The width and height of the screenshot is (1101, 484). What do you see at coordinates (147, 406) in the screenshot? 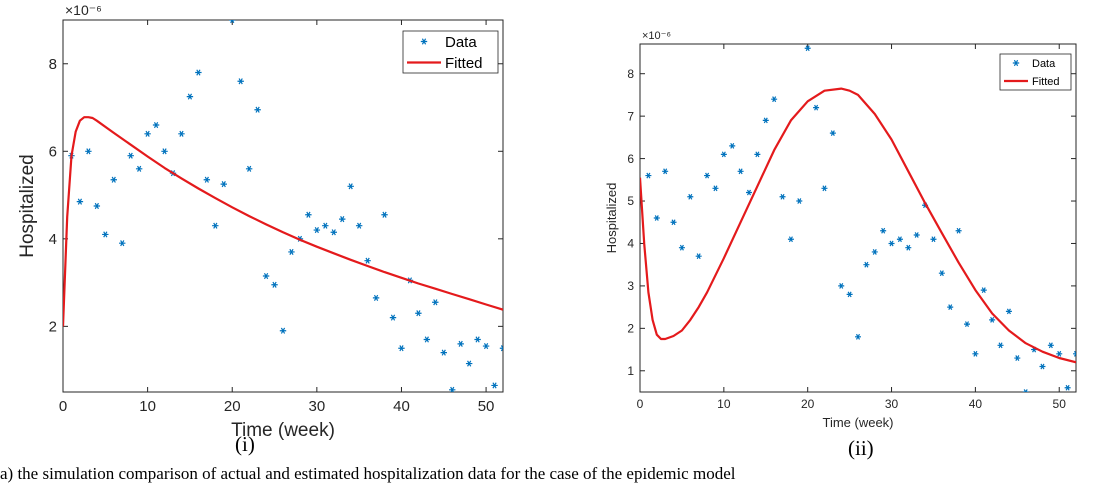
I see `x-tick-label: 10` at bounding box center [147, 406].